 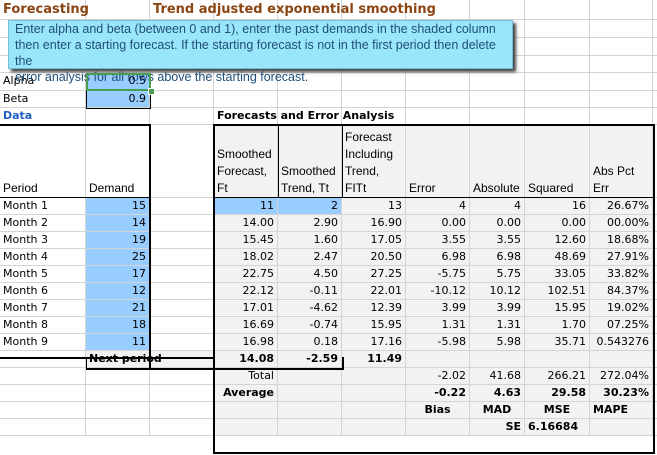 What do you see at coordinates (497, 427) in the screenshot?
I see `se-label: SE` at bounding box center [497, 427].